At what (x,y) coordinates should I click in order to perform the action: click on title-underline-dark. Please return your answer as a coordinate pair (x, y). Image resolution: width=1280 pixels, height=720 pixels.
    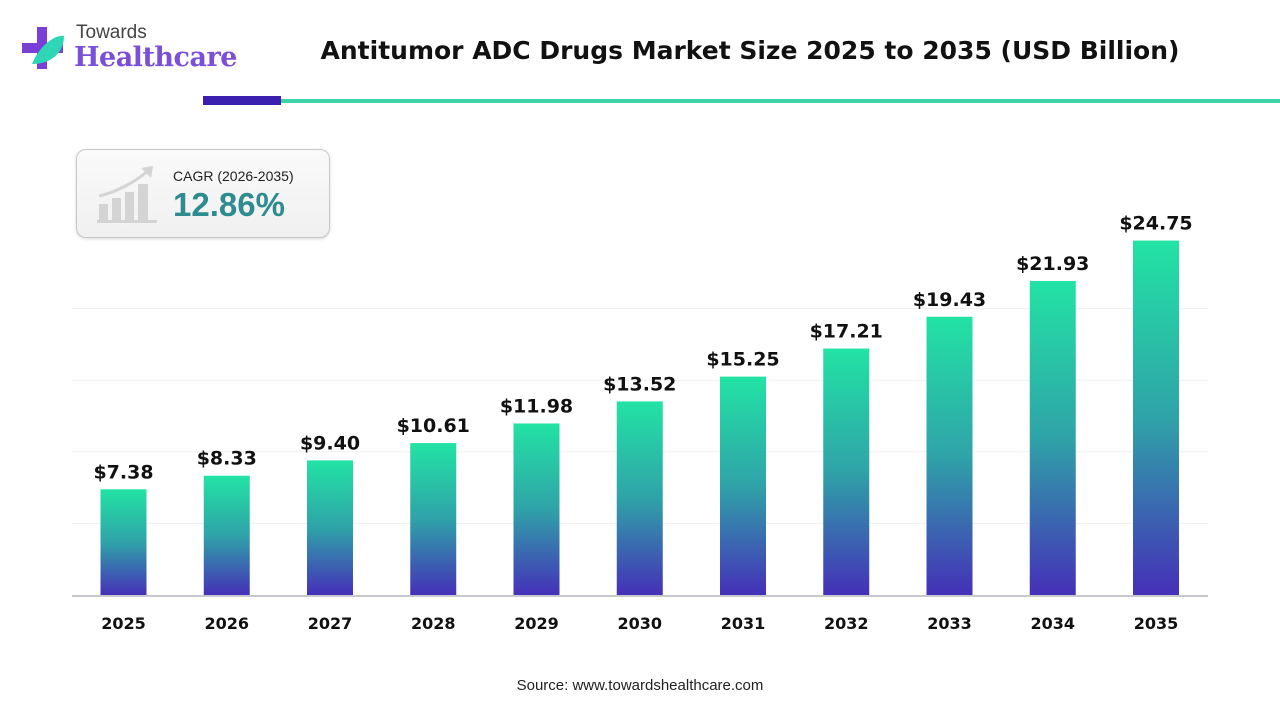
    Looking at the image, I should click on (242, 100).